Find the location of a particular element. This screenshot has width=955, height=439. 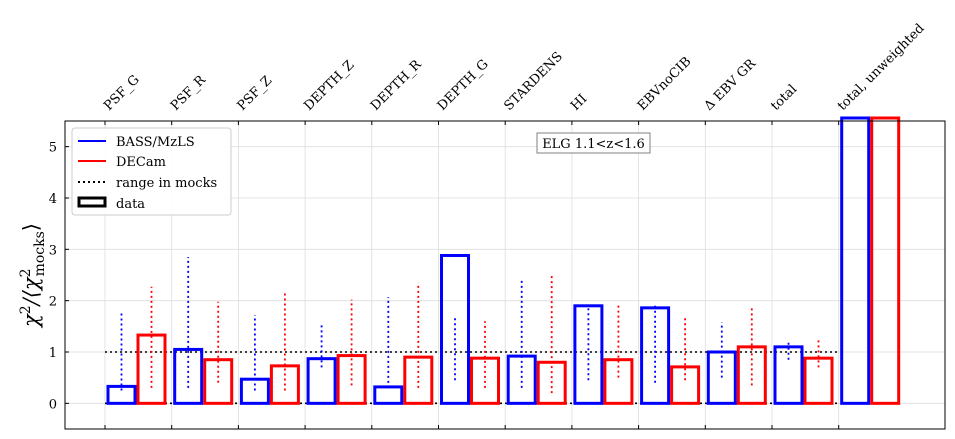

x-tick-label: EBVnoCIB is located at coordinates (665, 84).